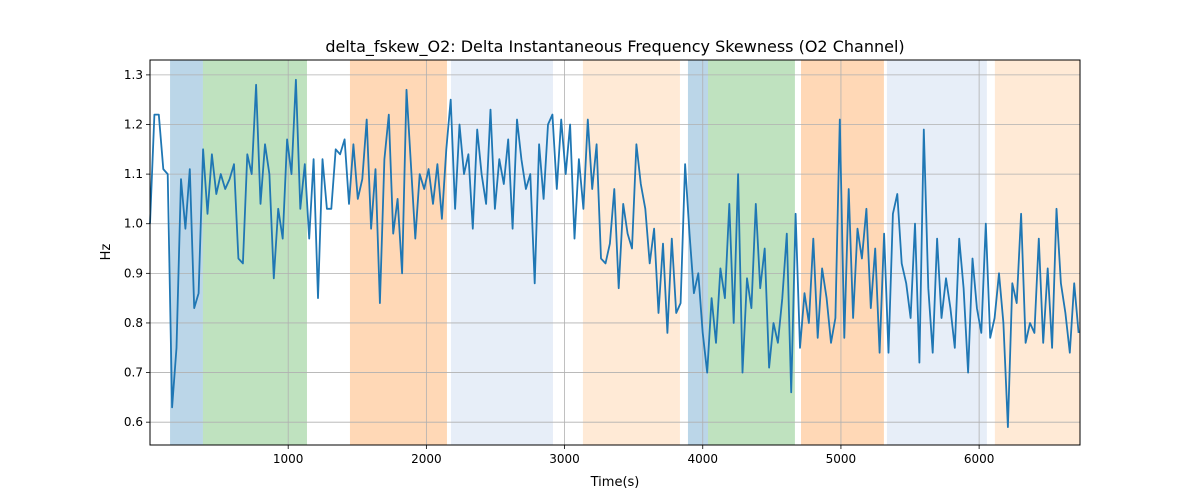 The width and height of the screenshot is (1200, 504). I want to click on y-axis-label: Hz, so click(106, 252).